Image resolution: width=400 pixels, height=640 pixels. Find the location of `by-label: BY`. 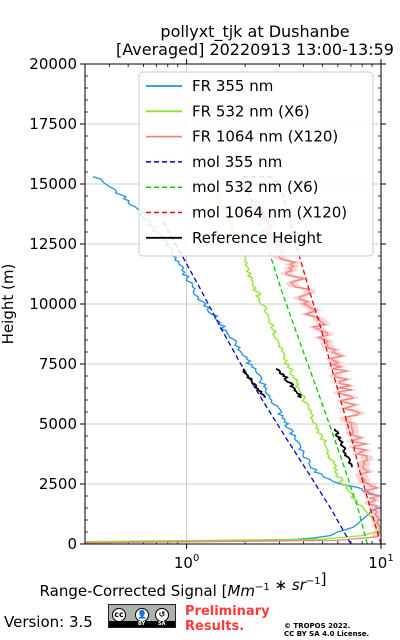

by-label: BY is located at coordinates (142, 624).